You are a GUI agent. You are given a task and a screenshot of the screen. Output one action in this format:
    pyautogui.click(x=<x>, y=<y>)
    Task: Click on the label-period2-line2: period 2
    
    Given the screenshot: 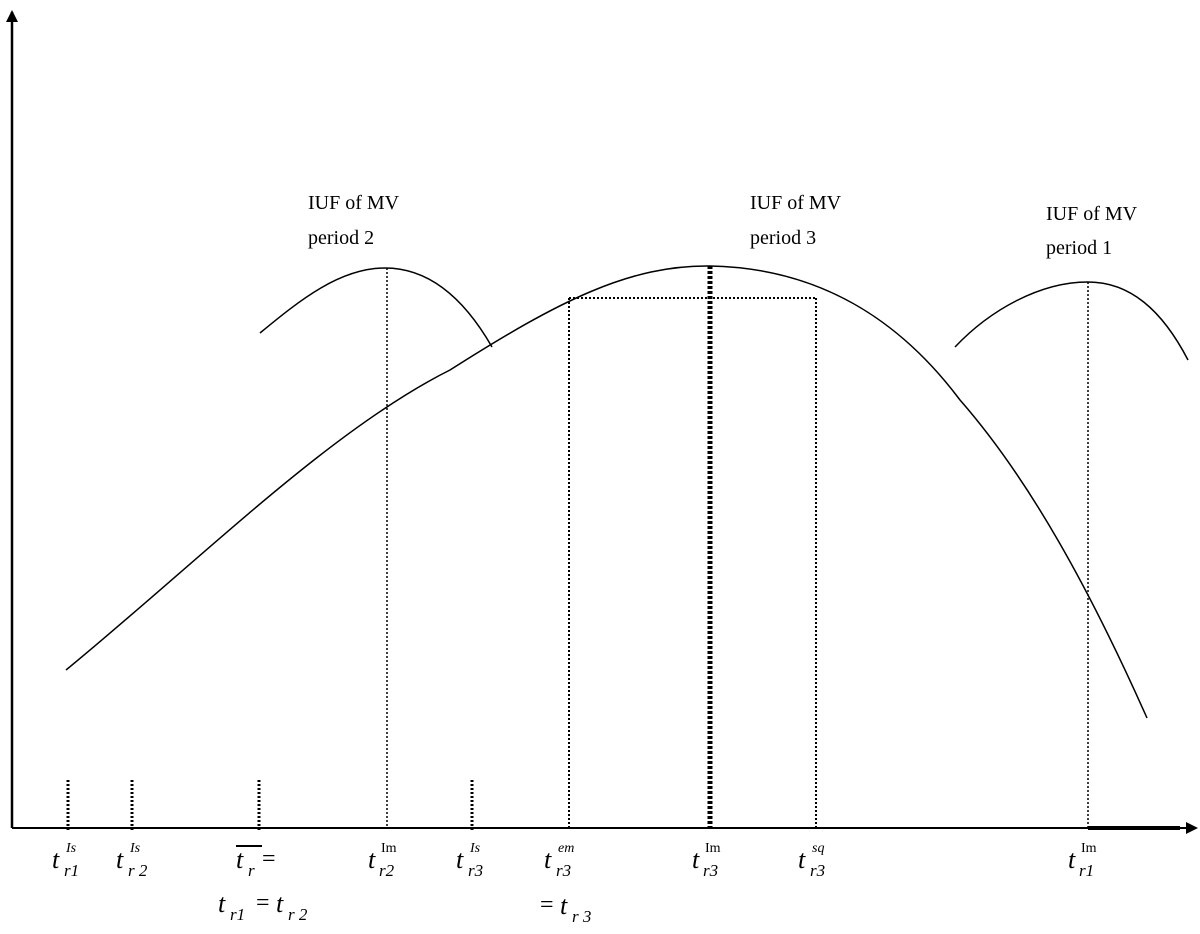 What is the action you would take?
    pyautogui.click(x=341, y=238)
    